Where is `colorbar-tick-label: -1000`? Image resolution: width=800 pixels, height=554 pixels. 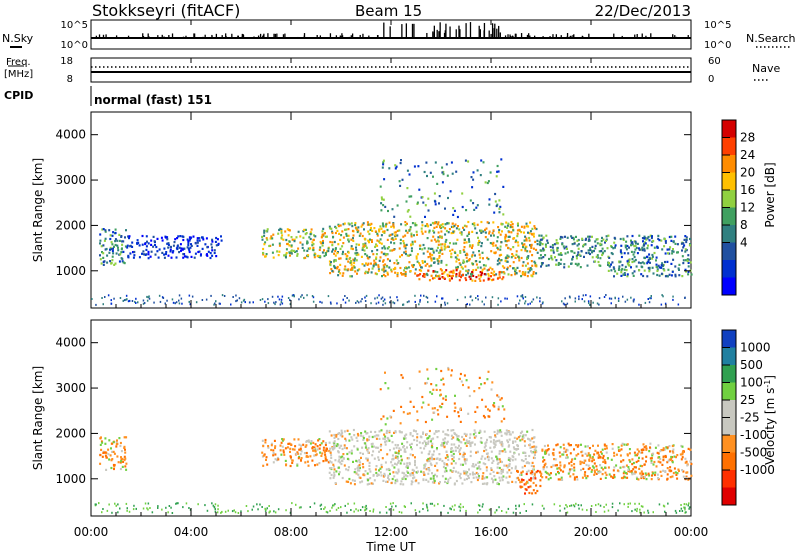
colorbar-tick-label: -1000 is located at coordinates (757, 470).